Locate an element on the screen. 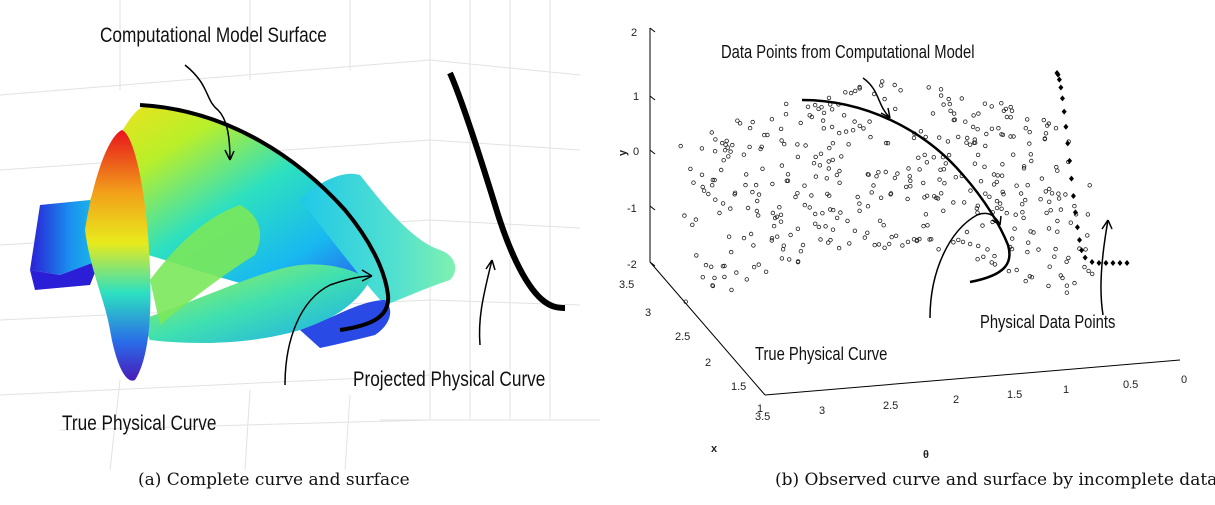 This screenshot has height=505, width=1215. x-tick-label: 1.5 is located at coordinates (738, 387).